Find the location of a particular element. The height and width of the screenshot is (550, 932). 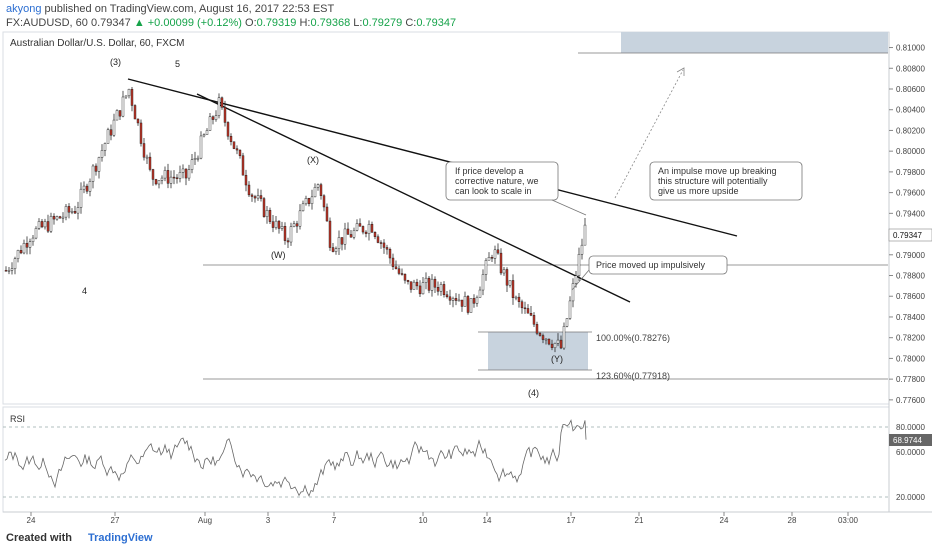

rsi-tick-20: 20.0000 is located at coordinates (910, 497).